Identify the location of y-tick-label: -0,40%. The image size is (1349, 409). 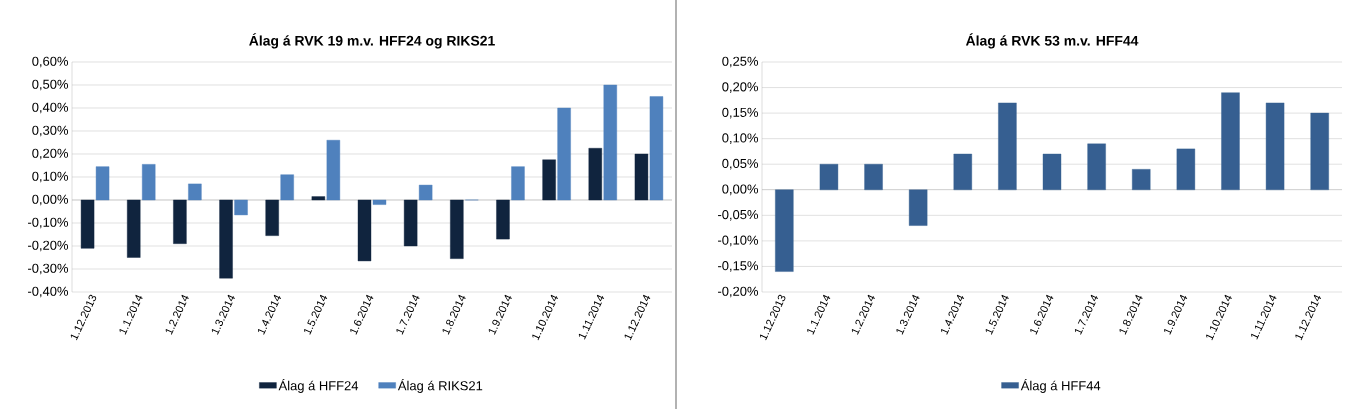
(48, 292).